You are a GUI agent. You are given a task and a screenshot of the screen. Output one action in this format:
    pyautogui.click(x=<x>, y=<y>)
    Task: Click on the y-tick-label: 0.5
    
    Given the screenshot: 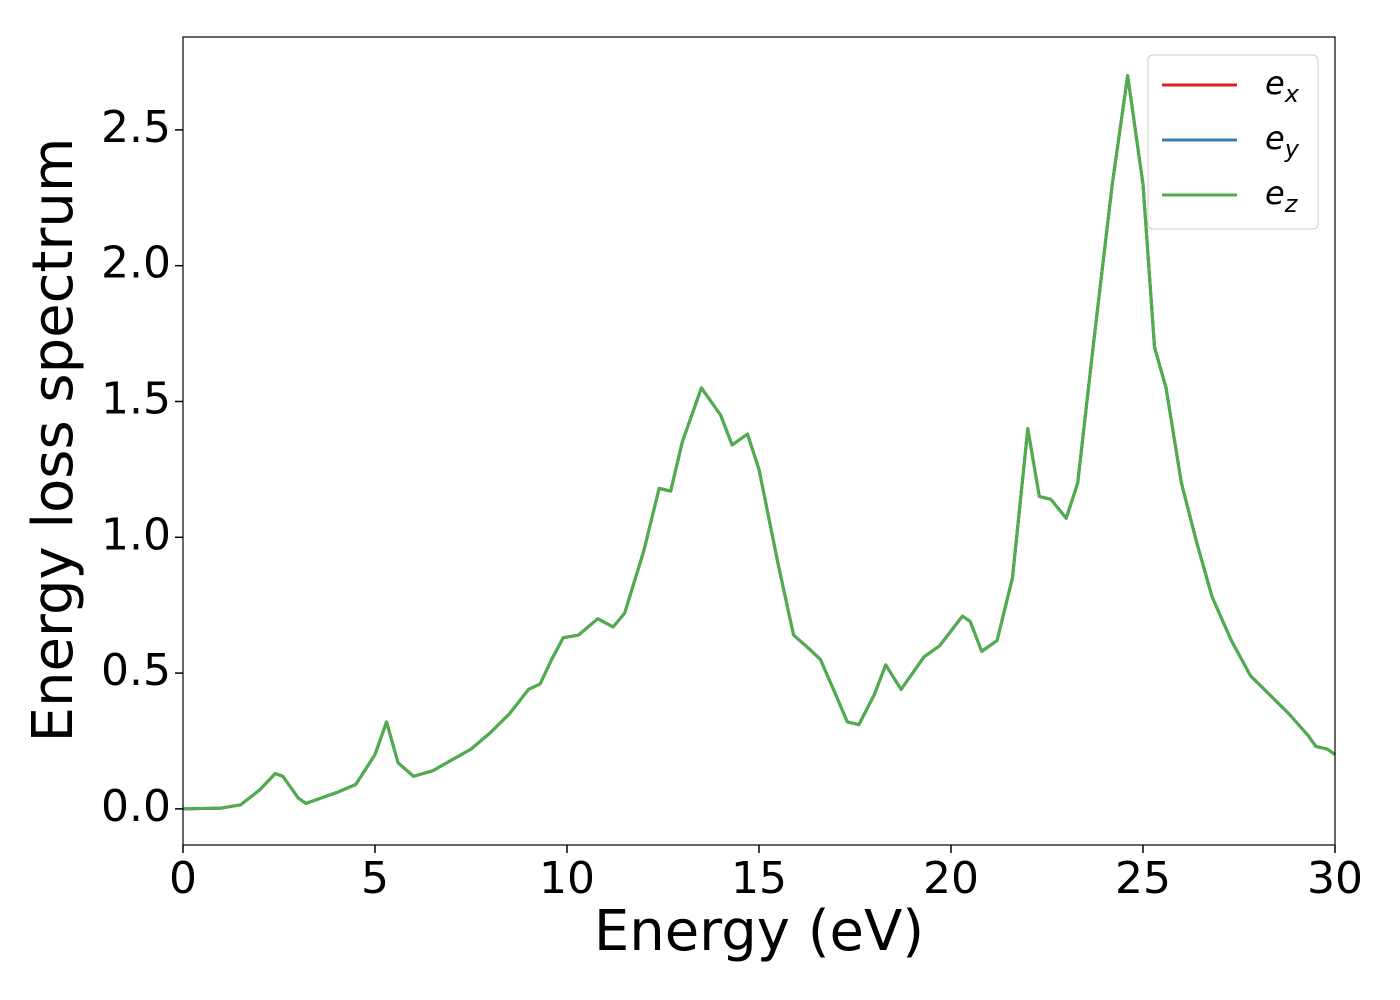 What is the action you would take?
    pyautogui.click(x=136, y=670)
    